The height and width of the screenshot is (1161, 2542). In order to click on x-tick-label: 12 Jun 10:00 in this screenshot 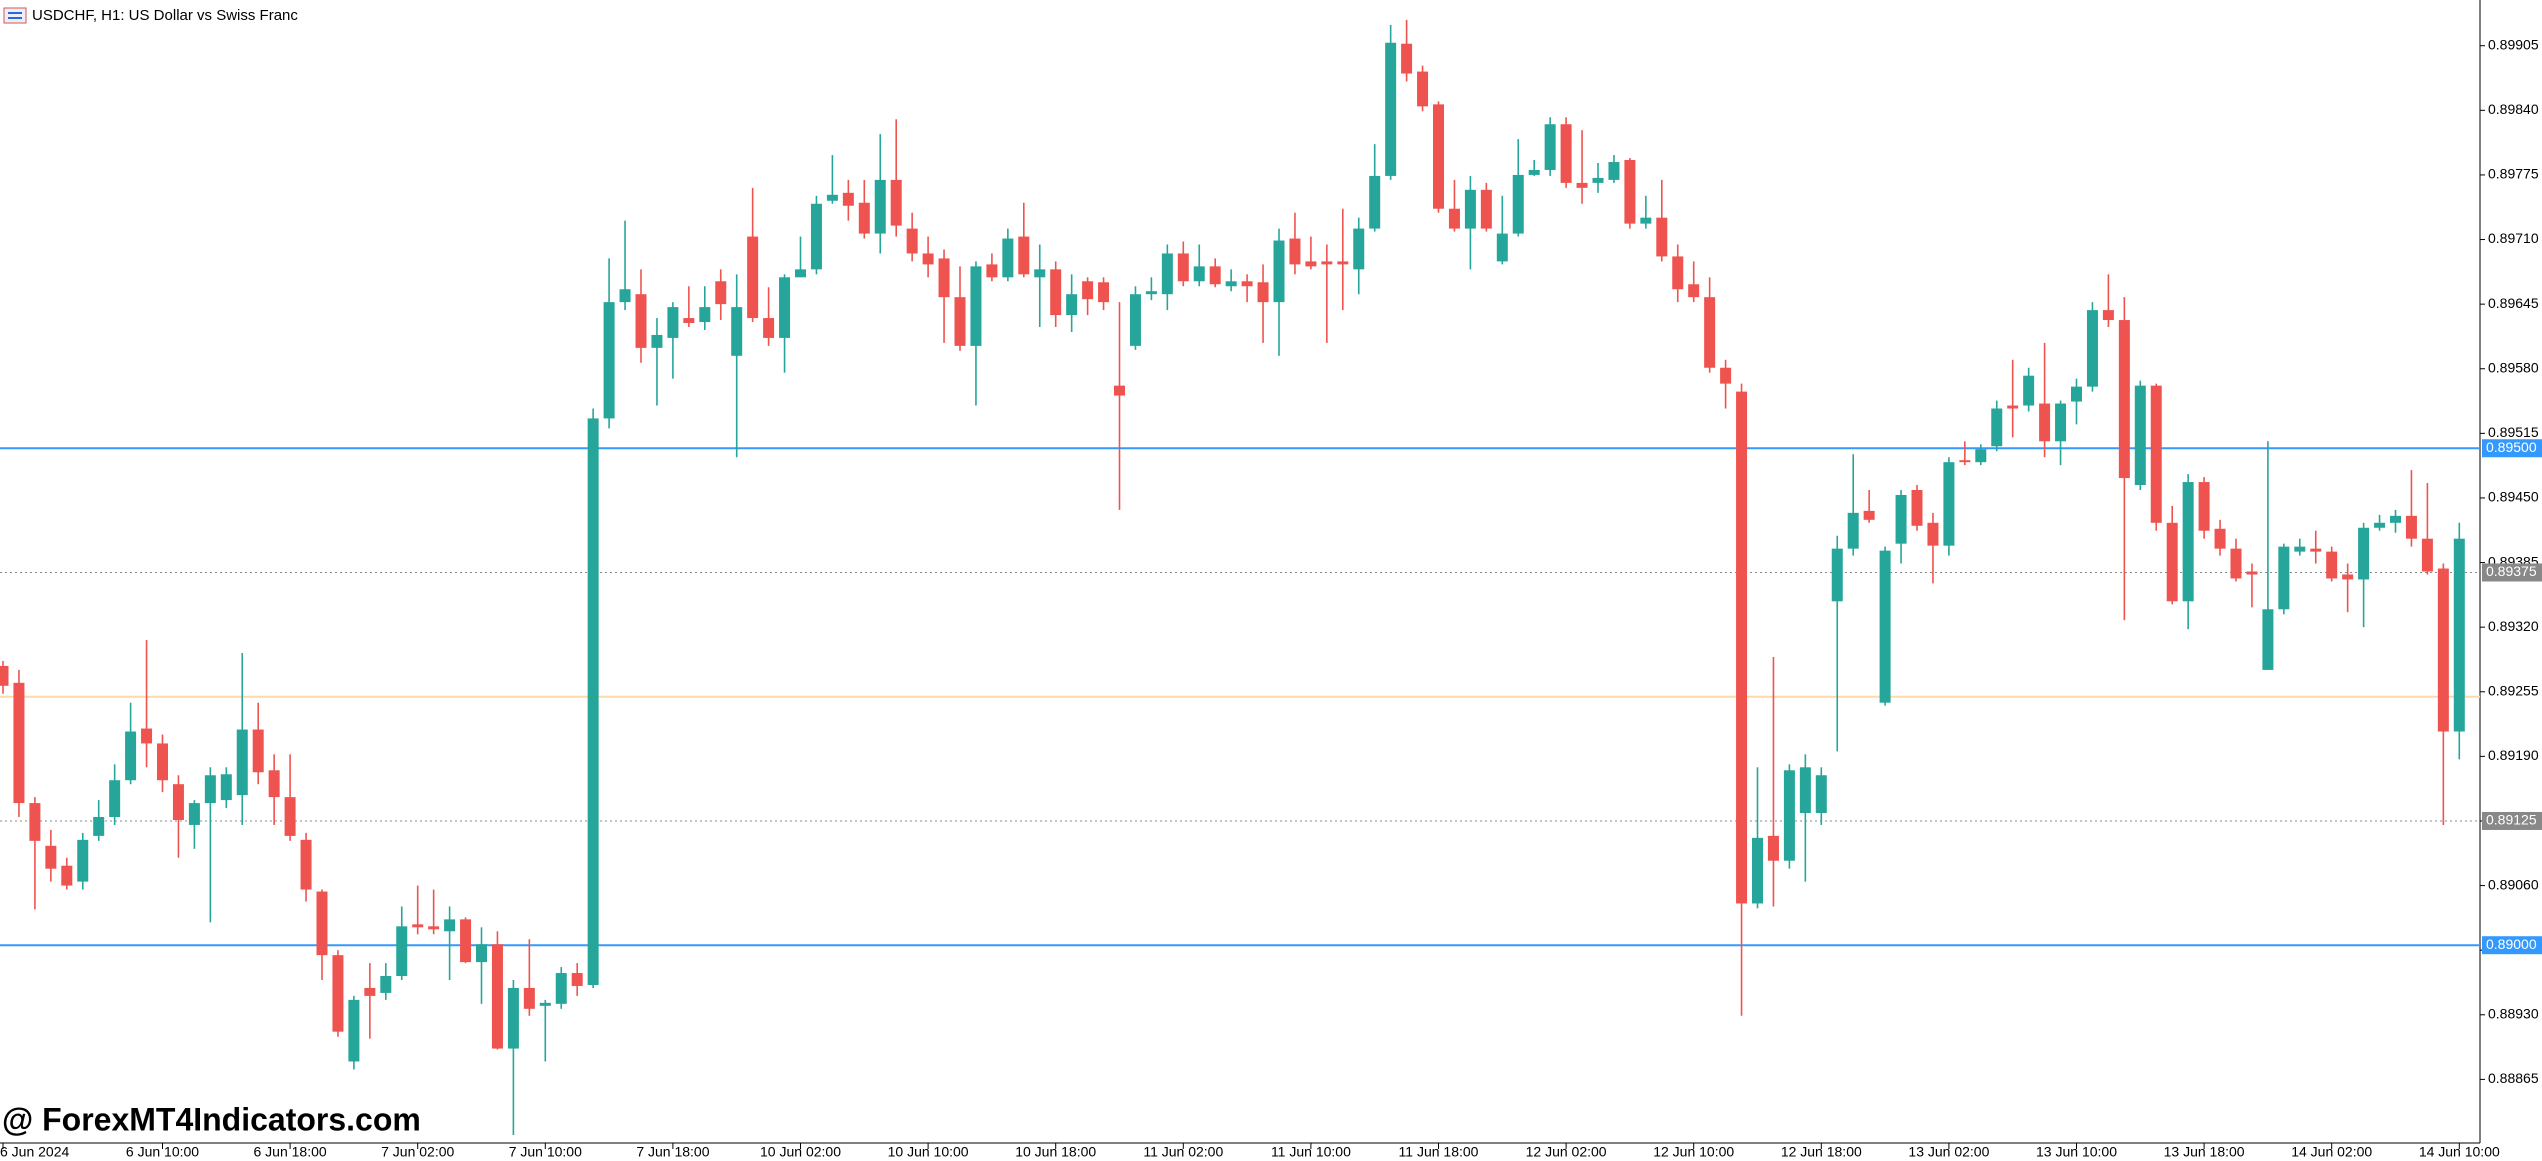, I will do `click(1693, 1152)`.